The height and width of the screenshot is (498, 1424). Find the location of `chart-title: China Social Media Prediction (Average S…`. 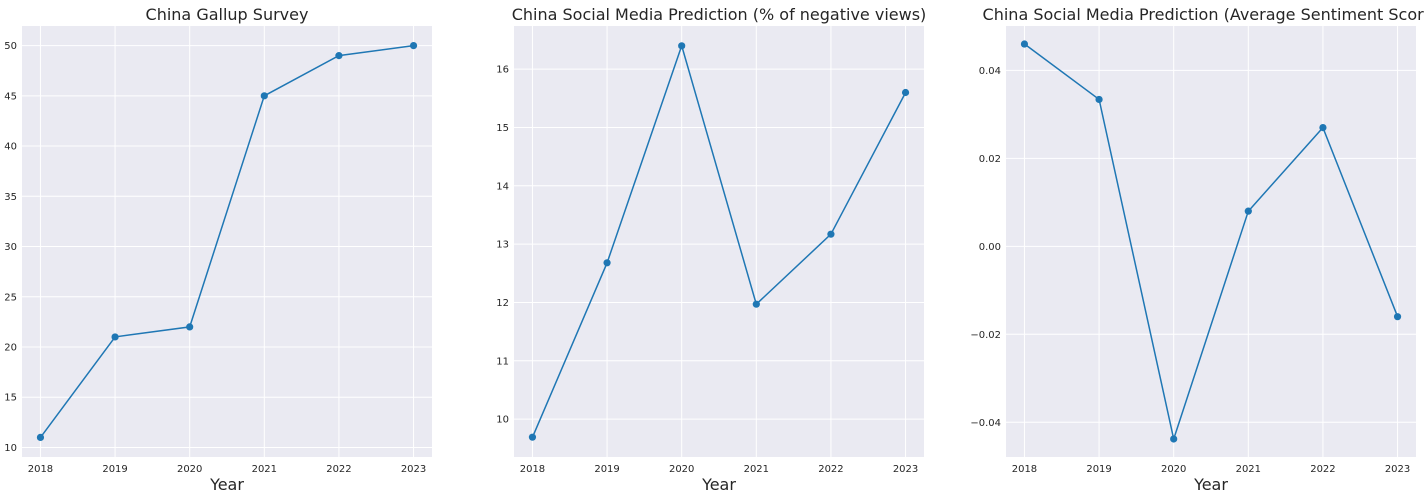

chart-title: China Social Media Prediction (Average S… is located at coordinates (1203, 14).